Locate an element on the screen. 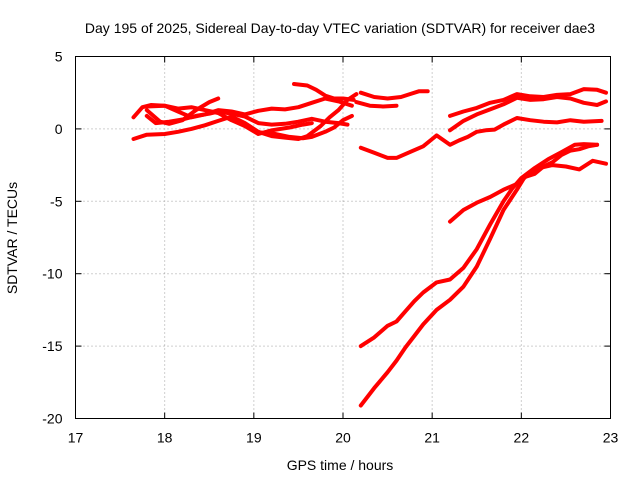  y-tick-label: 0 is located at coordinates (59, 129).